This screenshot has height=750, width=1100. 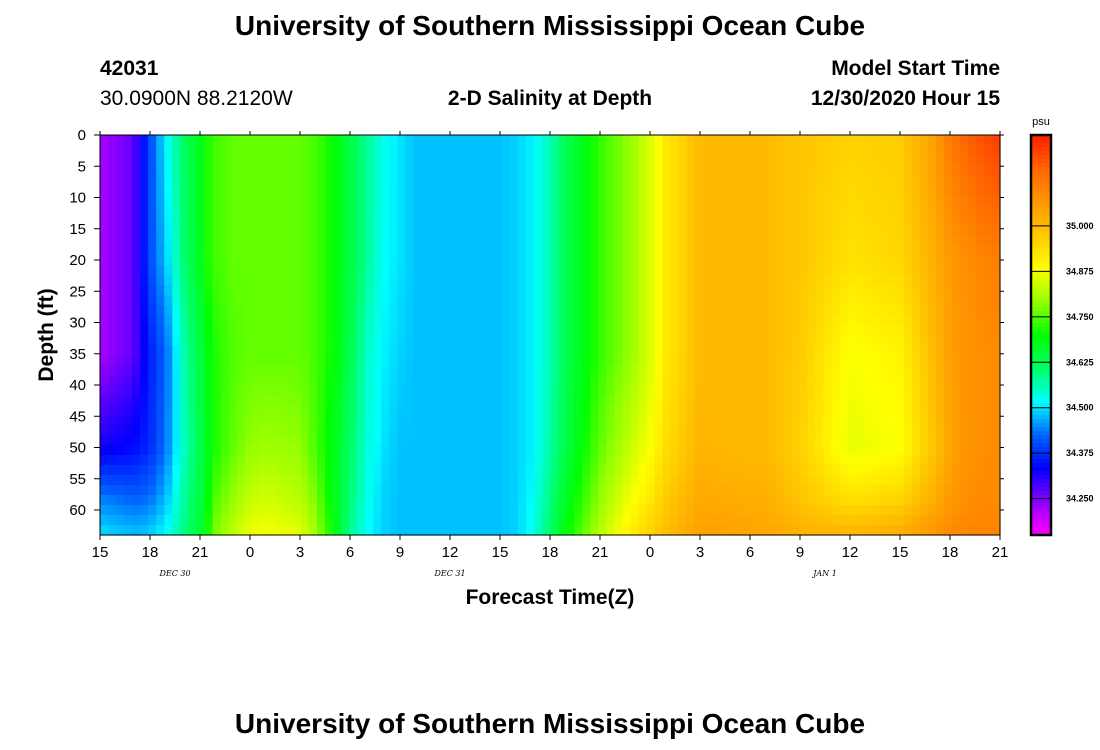 I want to click on x-tick-label: 9, so click(x=800, y=552).